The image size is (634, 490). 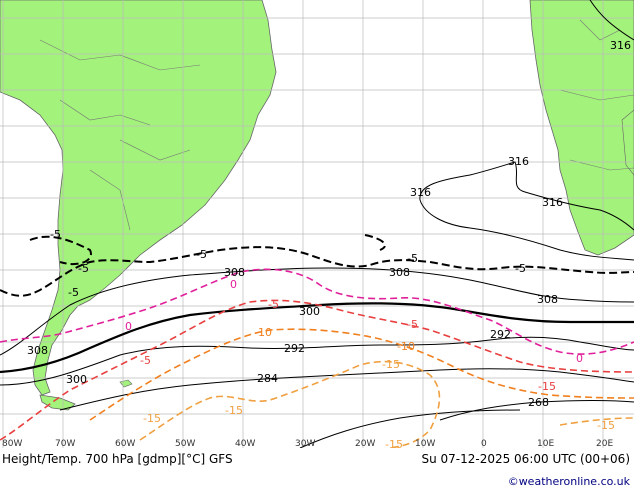 What do you see at coordinates (317, 265) in the screenshot?
I see `isotherm-minus5-black` at bounding box center [317, 265].